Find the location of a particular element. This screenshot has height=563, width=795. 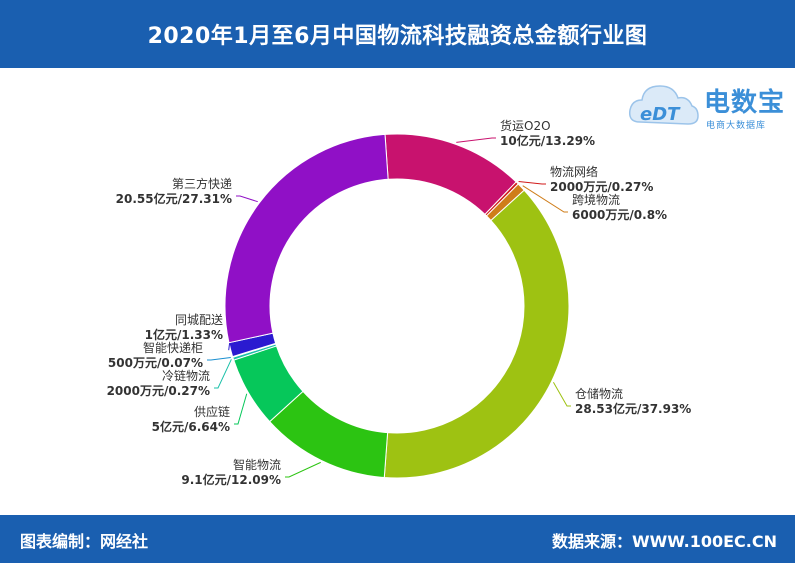

slice-value-label: 28.53亿元/37.93% is located at coordinates (633, 408).